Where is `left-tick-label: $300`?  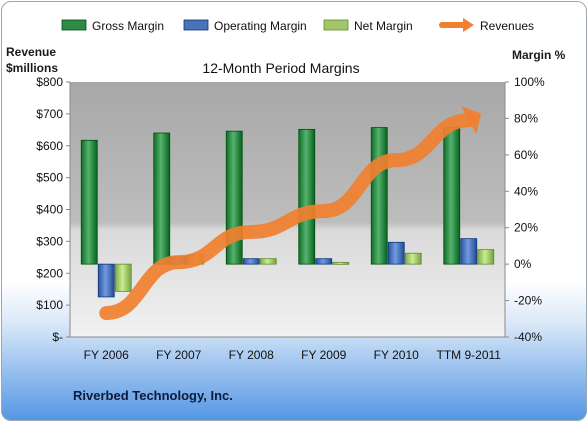 left-tick-label: $300 is located at coordinates (49, 241).